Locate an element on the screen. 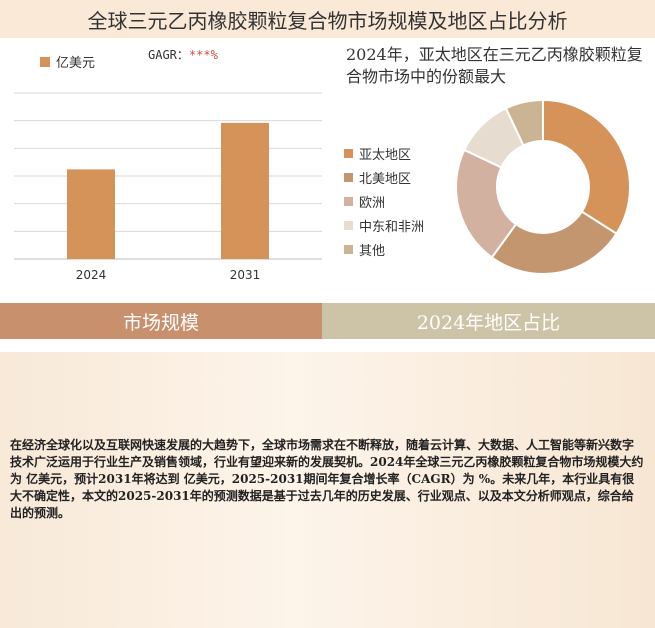  cagr-value: ***% is located at coordinates (203, 55).